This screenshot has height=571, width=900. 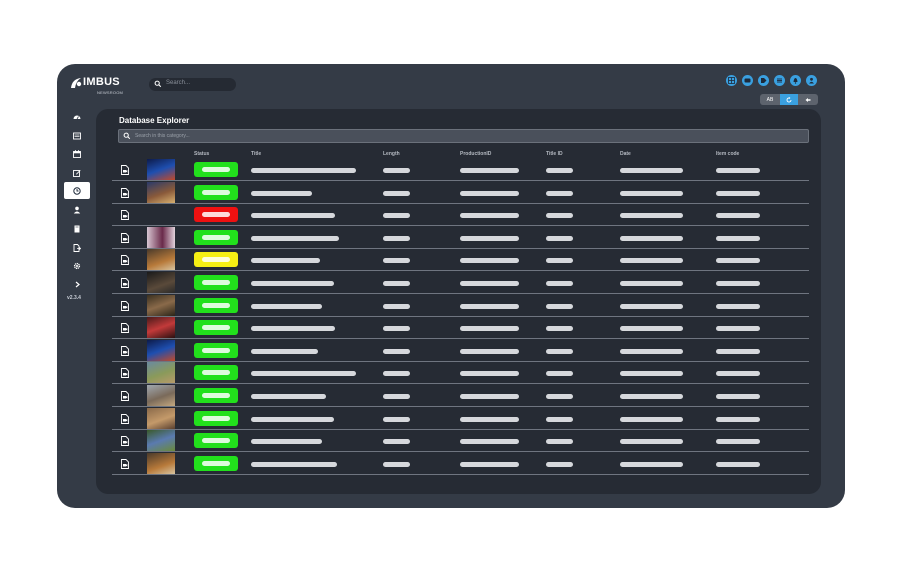 What do you see at coordinates (789, 99) in the screenshot?
I see `refresh-button` at bounding box center [789, 99].